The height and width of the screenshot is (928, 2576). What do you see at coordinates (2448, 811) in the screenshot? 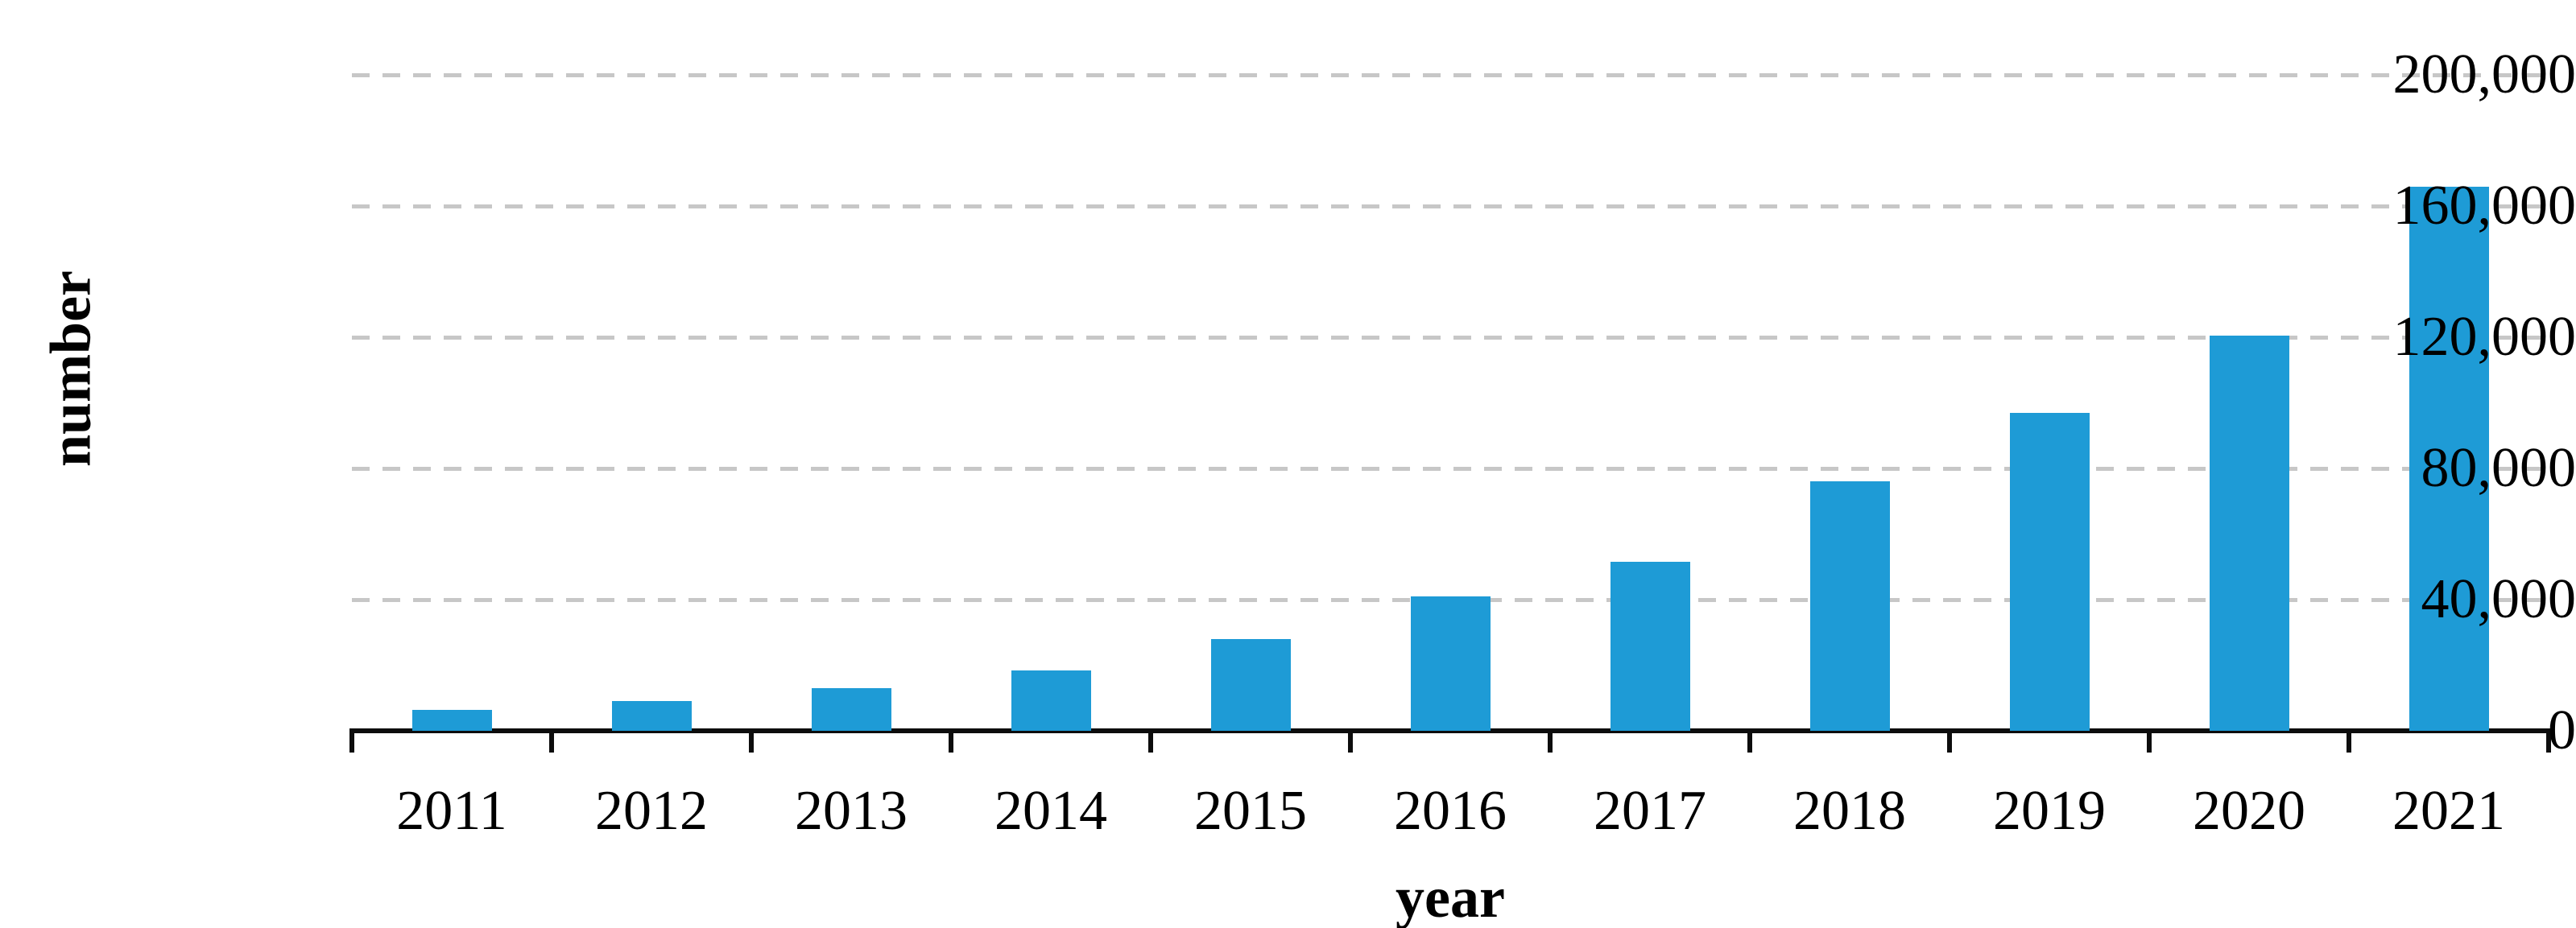
I see `x-tick-label-2021: 2021` at bounding box center [2448, 811].